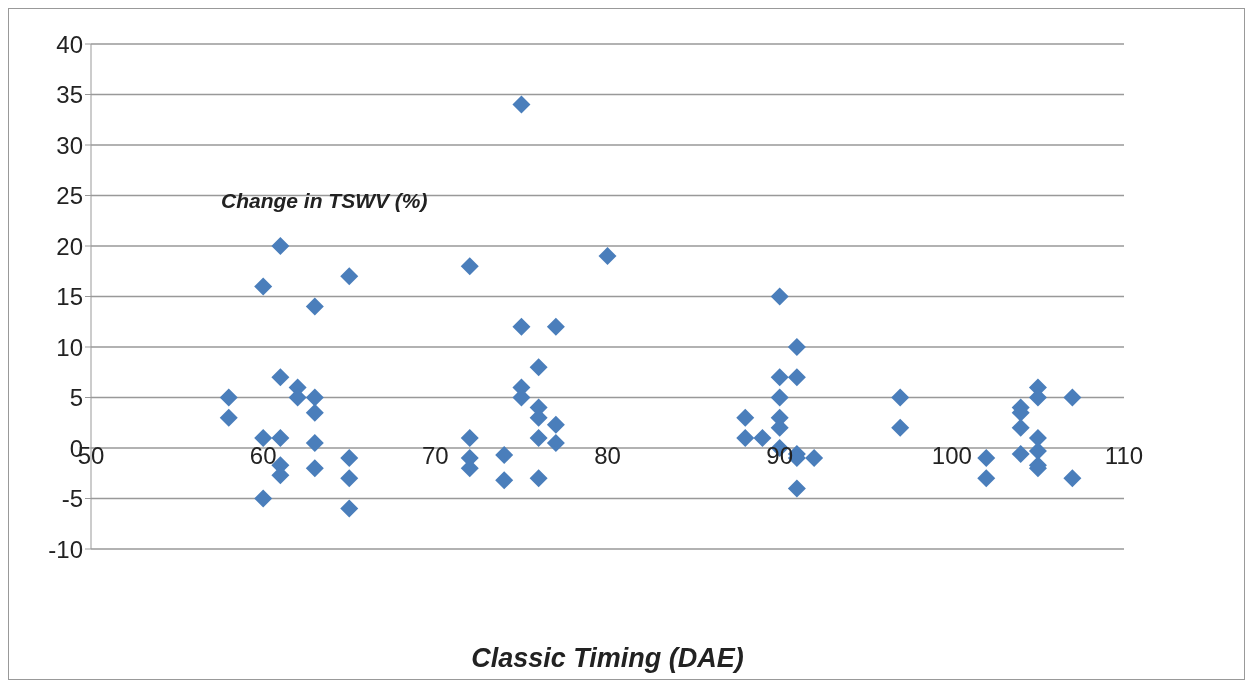 This screenshot has height=688, width=1253. I want to click on y-tick-label: 35, so click(69, 95).